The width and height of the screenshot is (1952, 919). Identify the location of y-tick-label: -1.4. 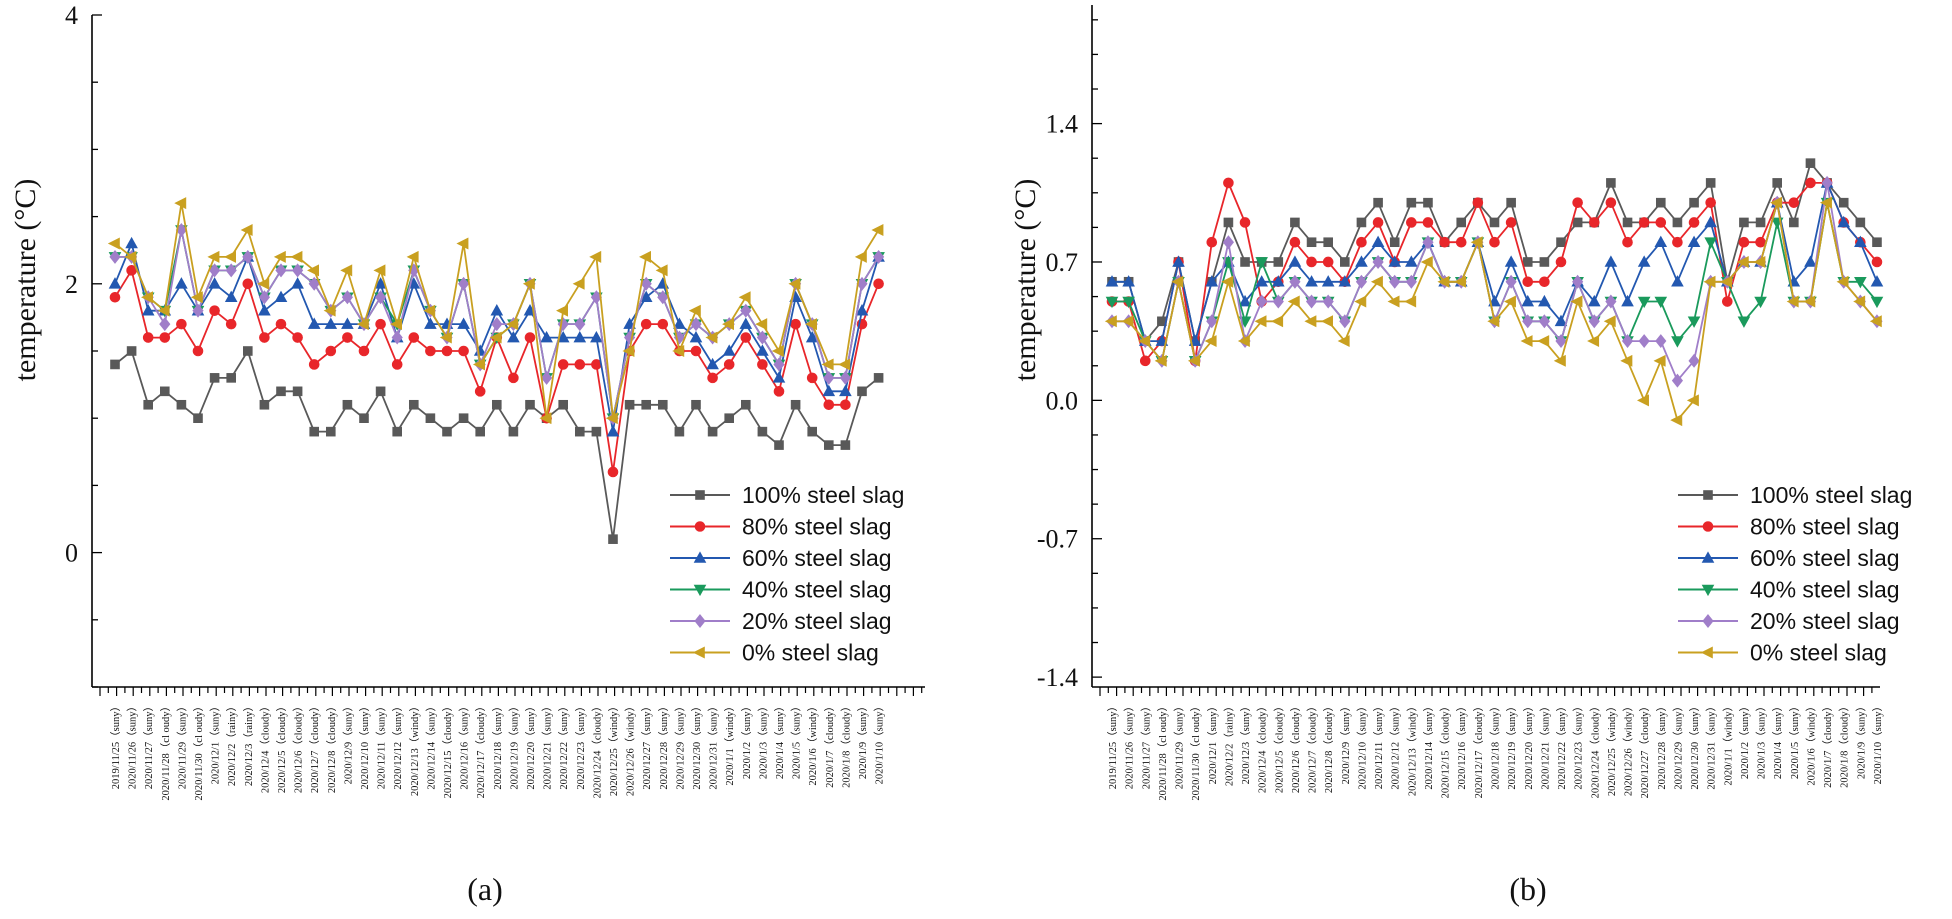
(1057, 677).